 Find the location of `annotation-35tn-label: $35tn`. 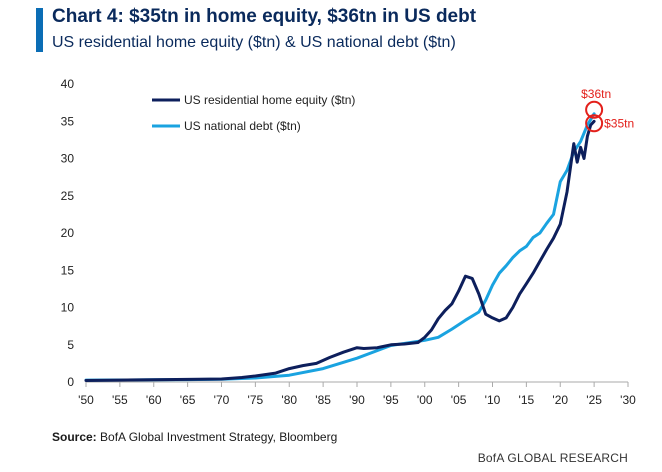

annotation-35tn-label: $35tn is located at coordinates (619, 123).